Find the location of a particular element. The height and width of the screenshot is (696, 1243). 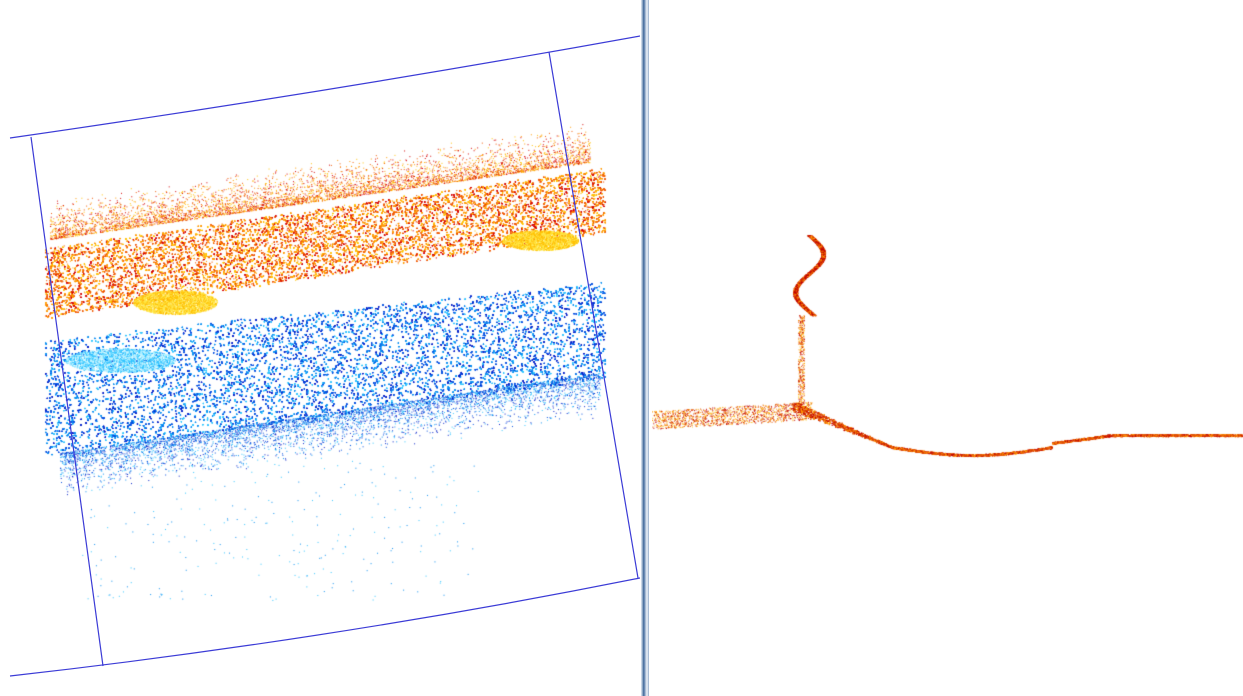

outer-frame-top-edge is located at coordinates (324, 87).